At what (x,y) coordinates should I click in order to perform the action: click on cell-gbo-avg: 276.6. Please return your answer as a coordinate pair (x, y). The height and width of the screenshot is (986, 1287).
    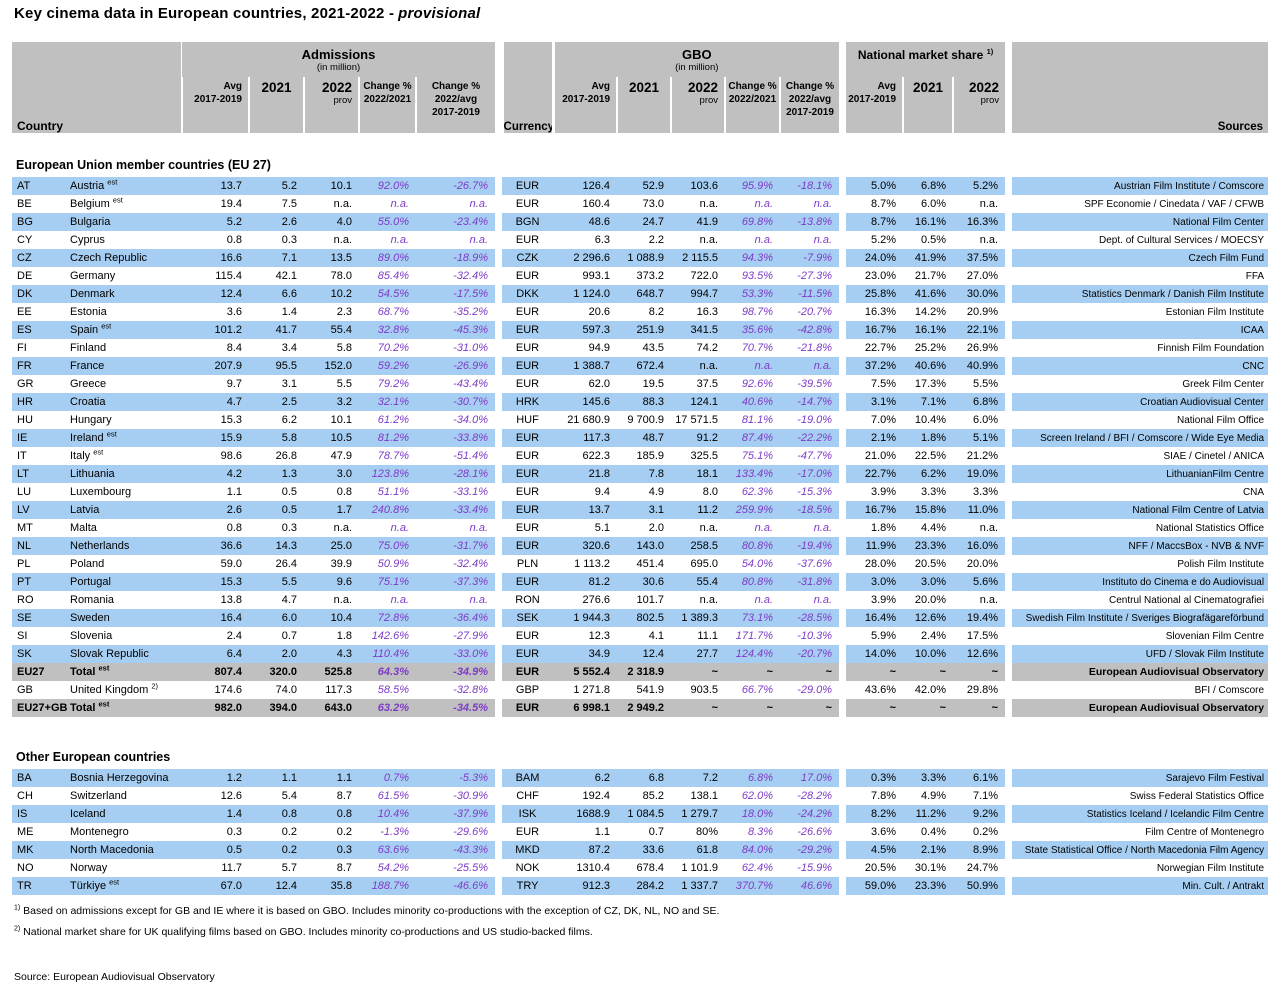
    Looking at the image, I should click on (596, 600).